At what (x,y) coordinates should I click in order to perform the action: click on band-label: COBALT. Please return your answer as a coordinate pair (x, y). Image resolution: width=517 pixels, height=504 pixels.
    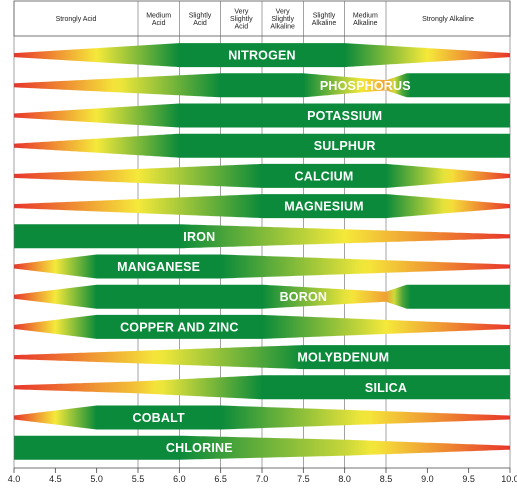
    Looking at the image, I should click on (158, 418).